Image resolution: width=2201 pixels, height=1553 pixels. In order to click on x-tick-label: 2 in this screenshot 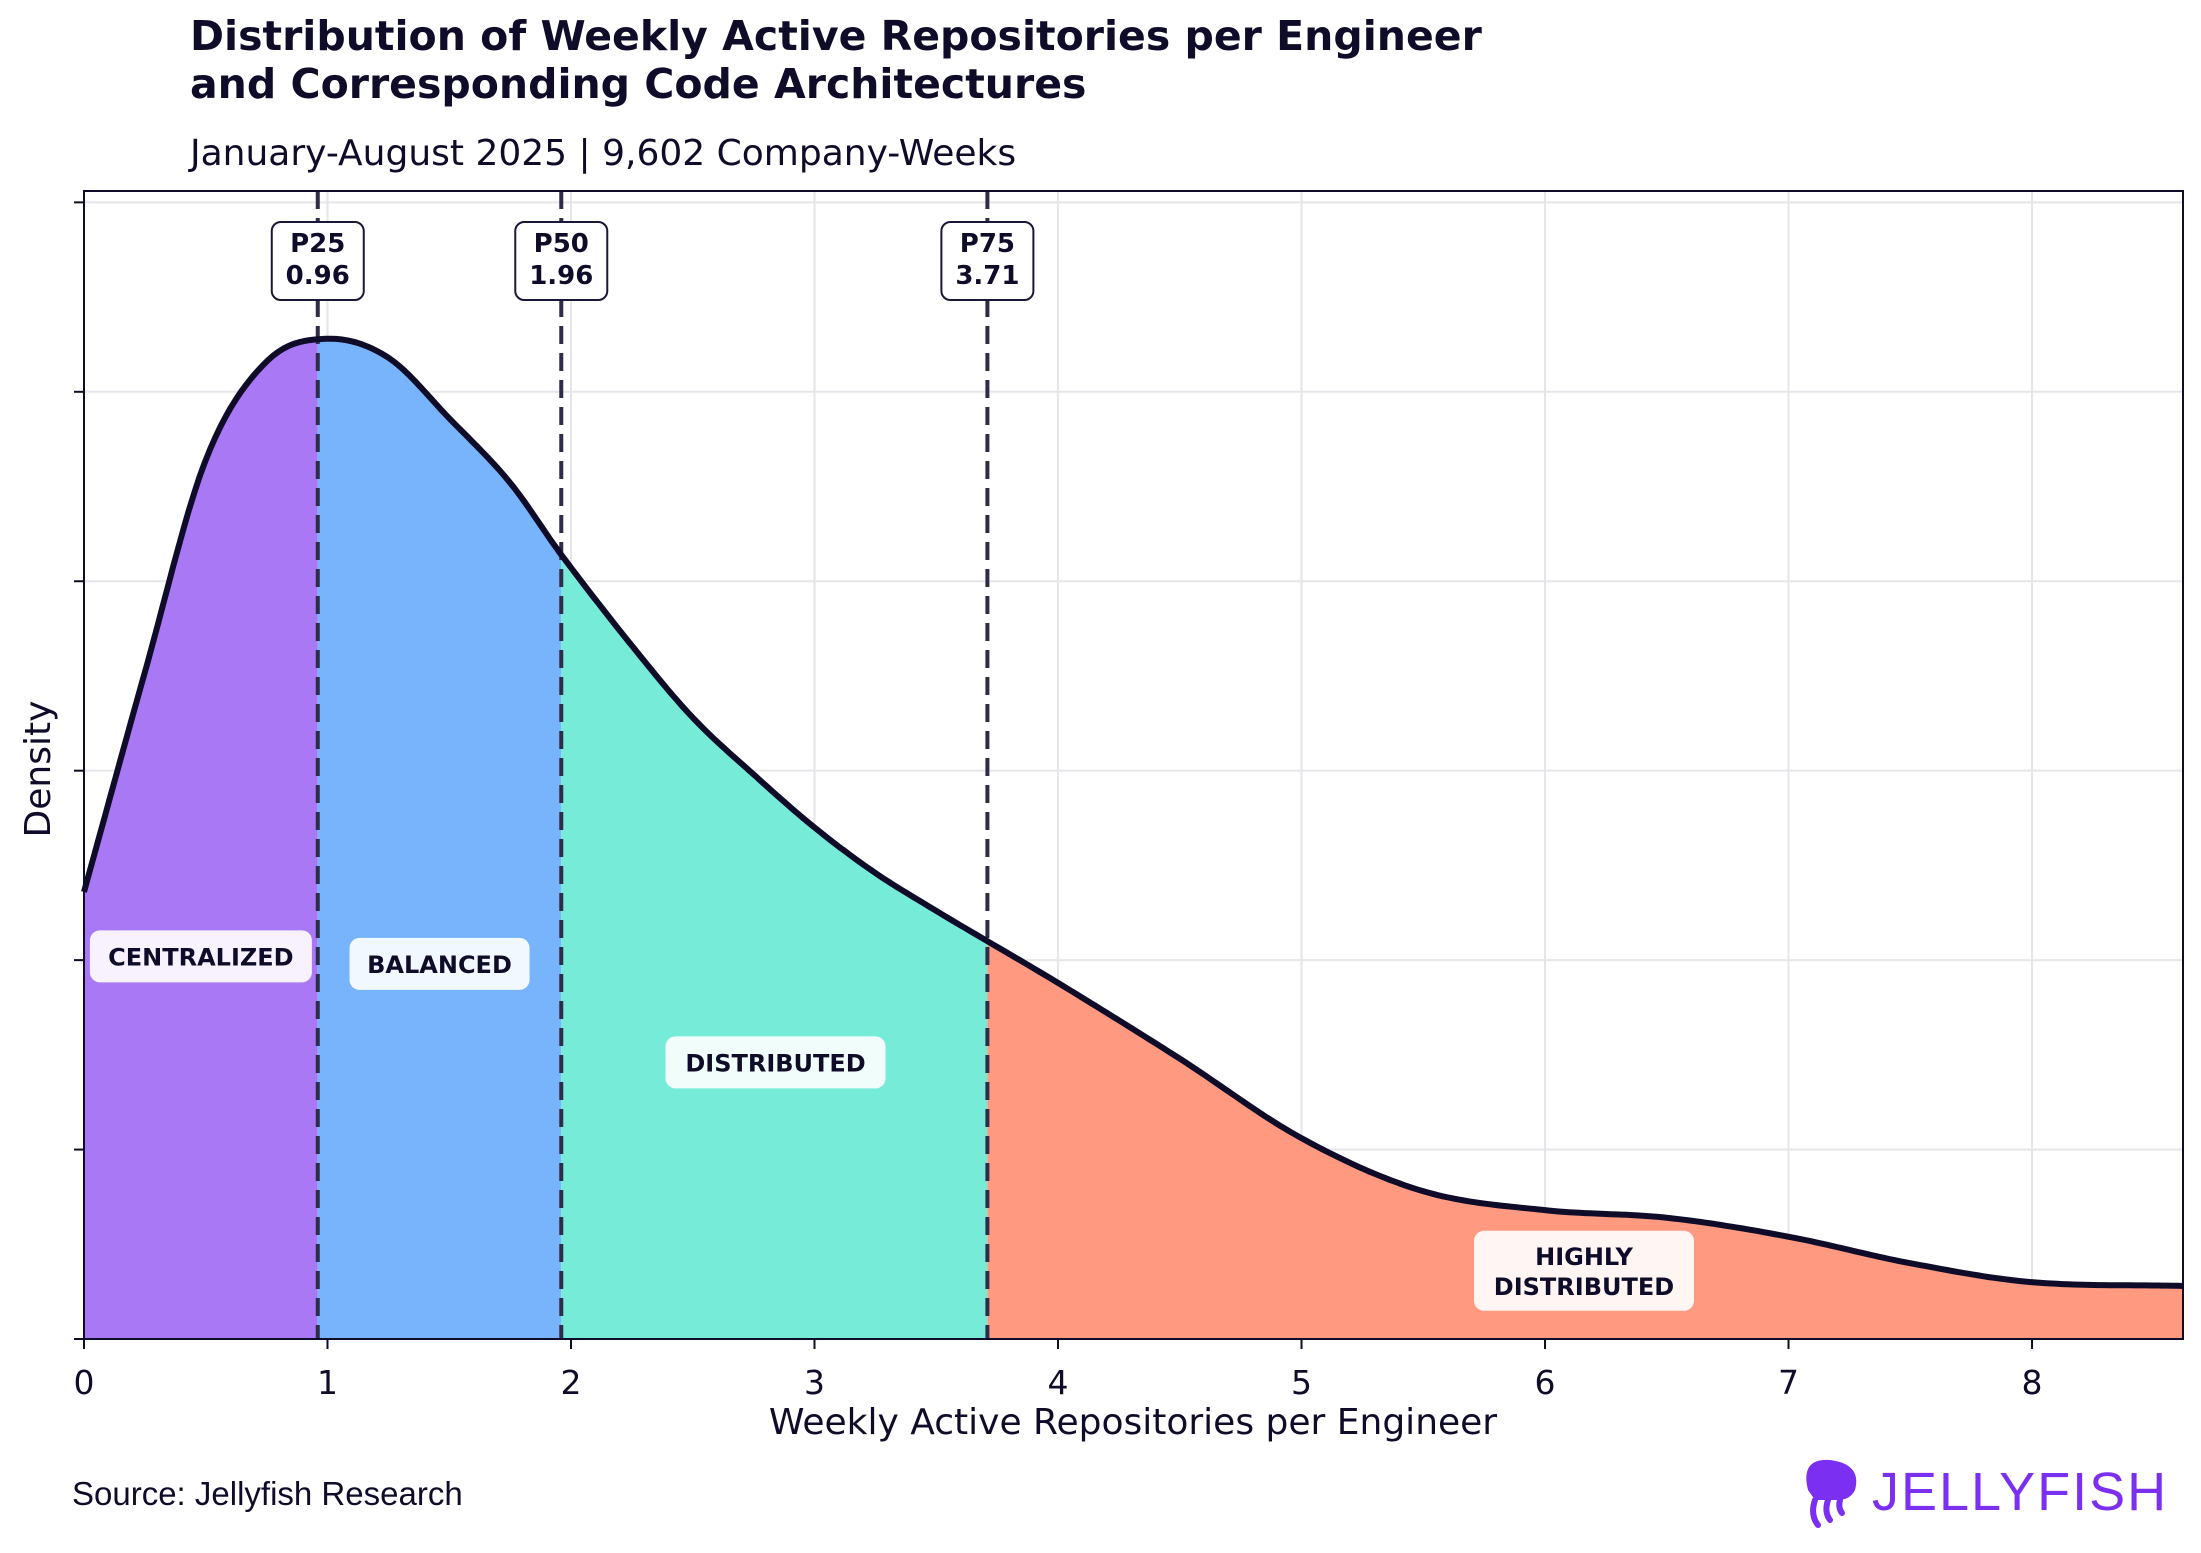, I will do `click(571, 1382)`.